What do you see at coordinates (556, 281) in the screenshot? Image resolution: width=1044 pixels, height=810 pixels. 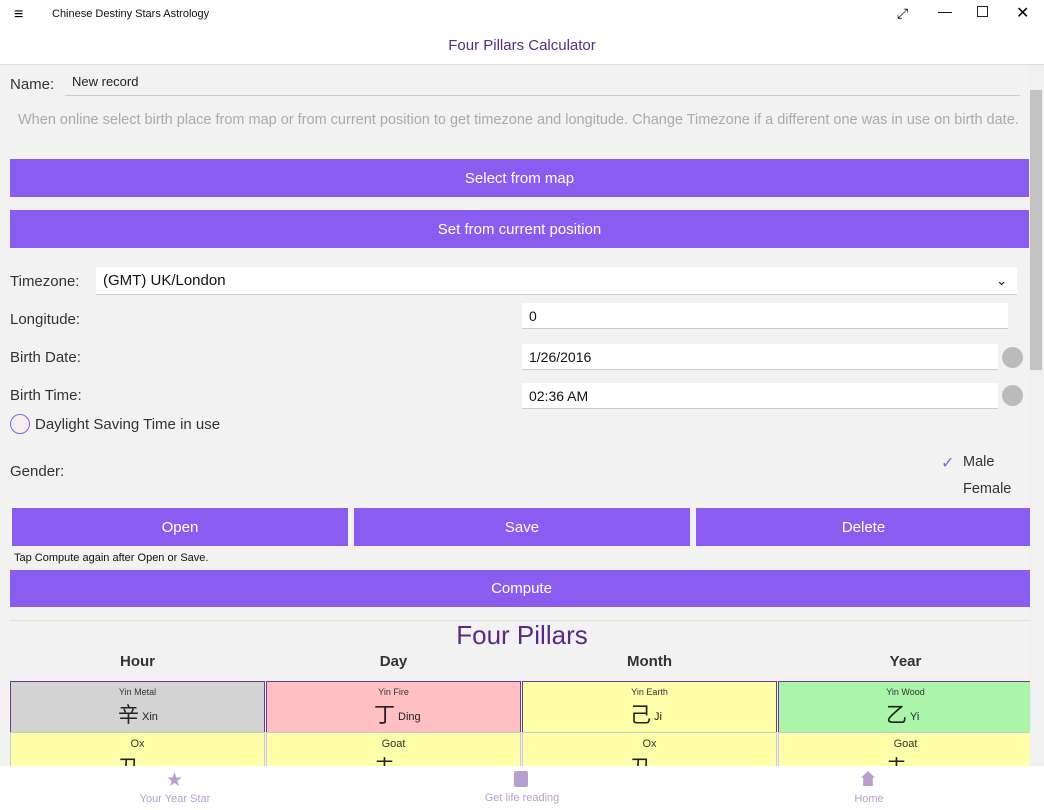 I see `timezone-select: (GMT) UK/London ⌄` at bounding box center [556, 281].